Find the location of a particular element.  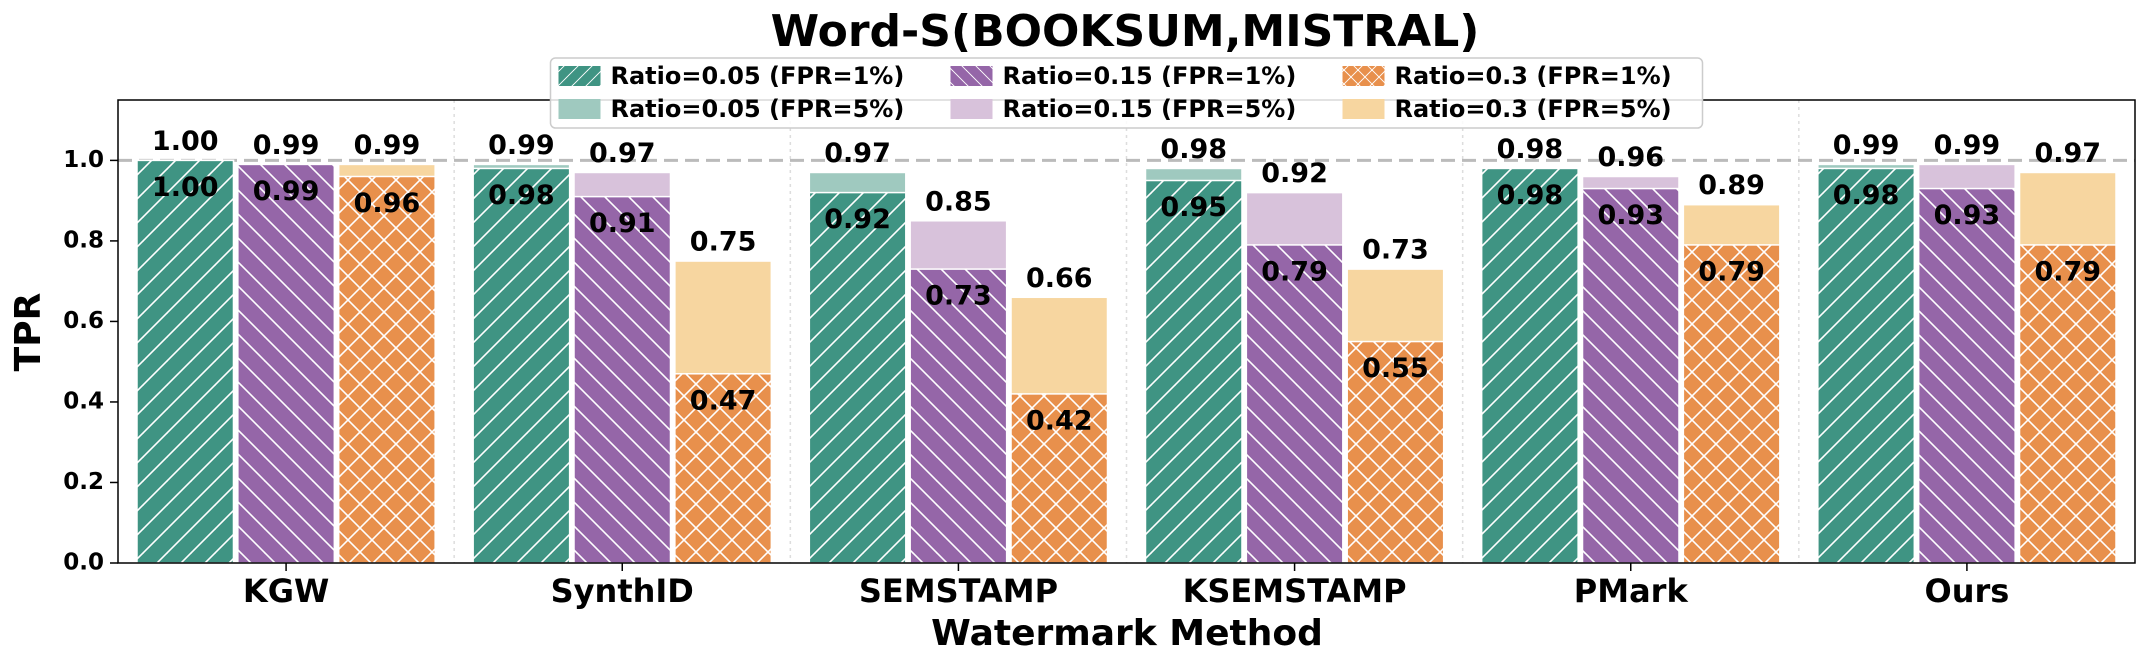

value-label: 0.95 is located at coordinates (1193, 207).